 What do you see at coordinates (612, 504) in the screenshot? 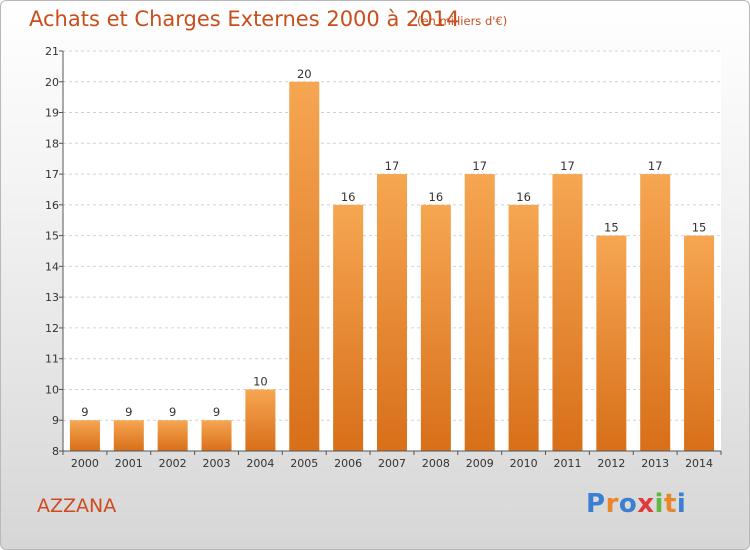
I see `logo-letter: r` at bounding box center [612, 504].